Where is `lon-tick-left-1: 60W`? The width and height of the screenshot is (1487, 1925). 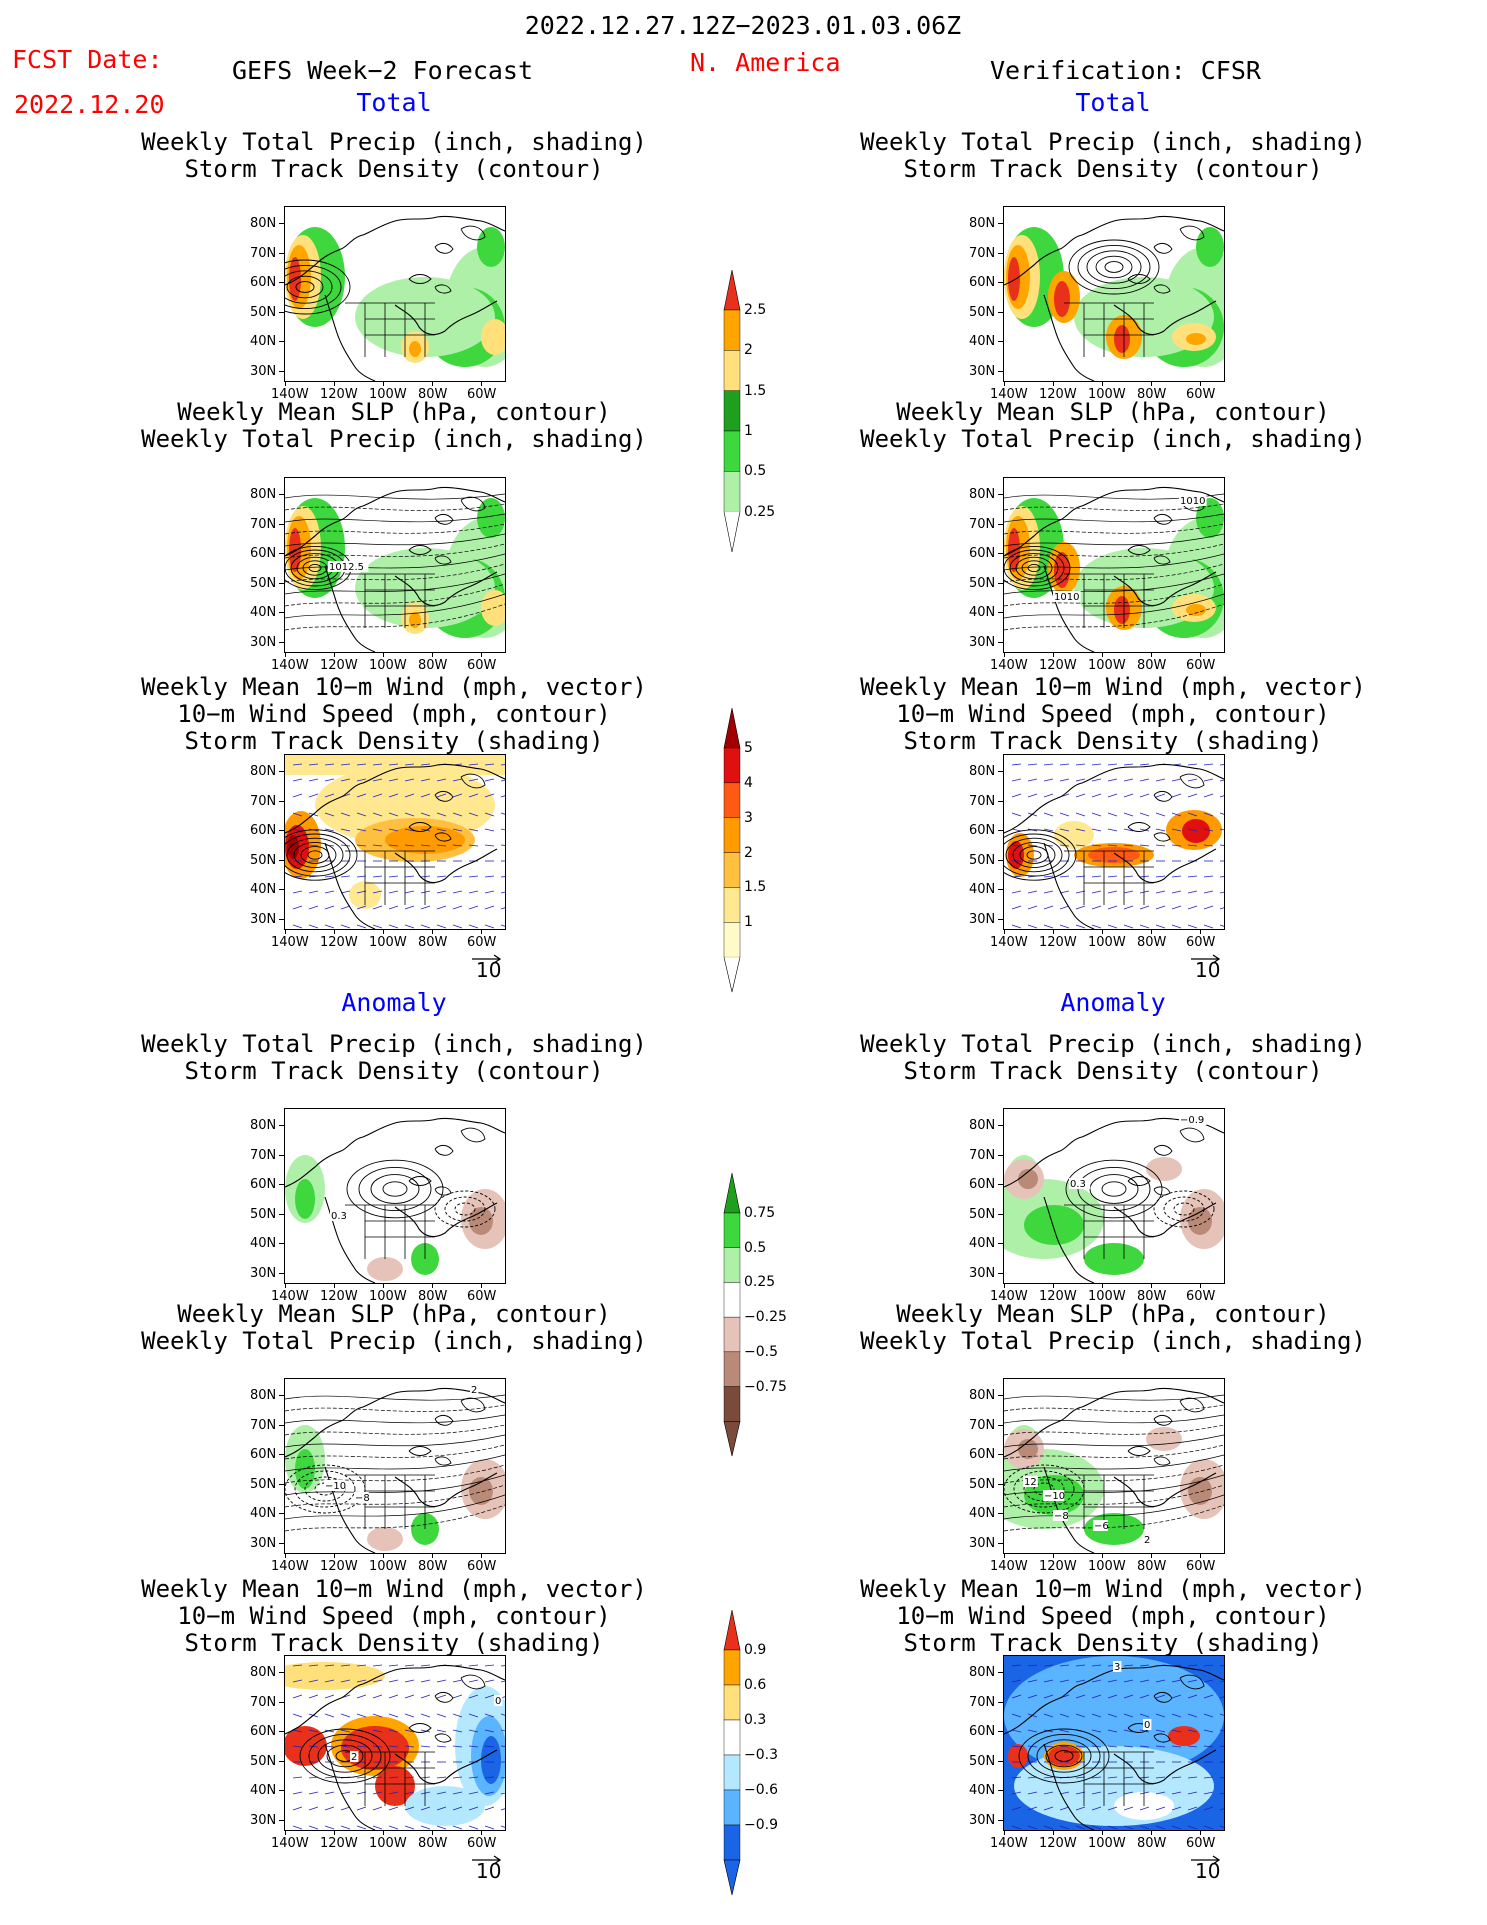
lon-tick-left-1: 60W is located at coordinates (482, 394).